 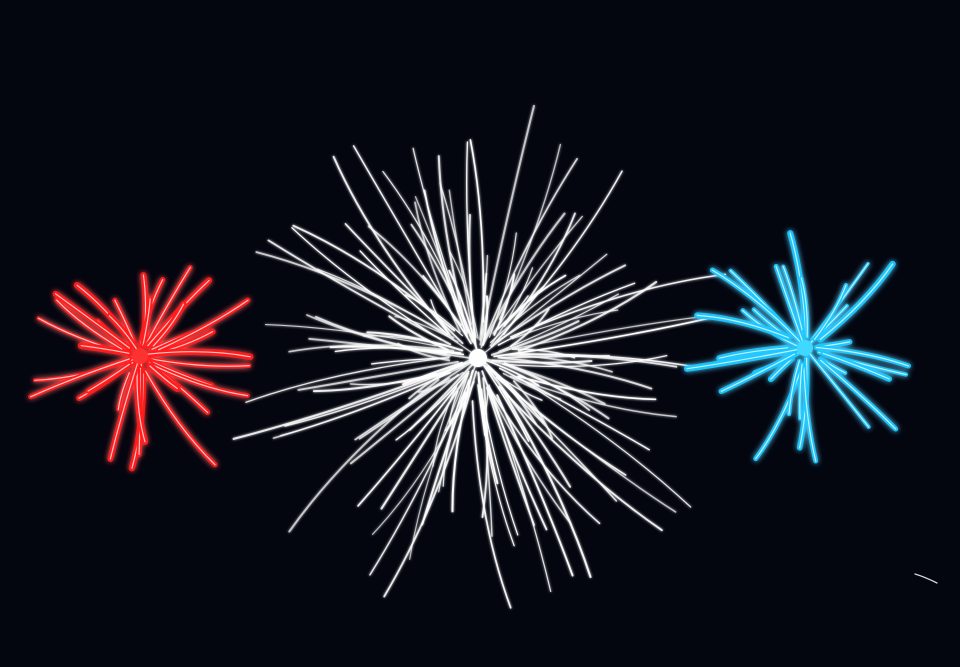 I want to click on stray-spark, so click(x=926, y=578).